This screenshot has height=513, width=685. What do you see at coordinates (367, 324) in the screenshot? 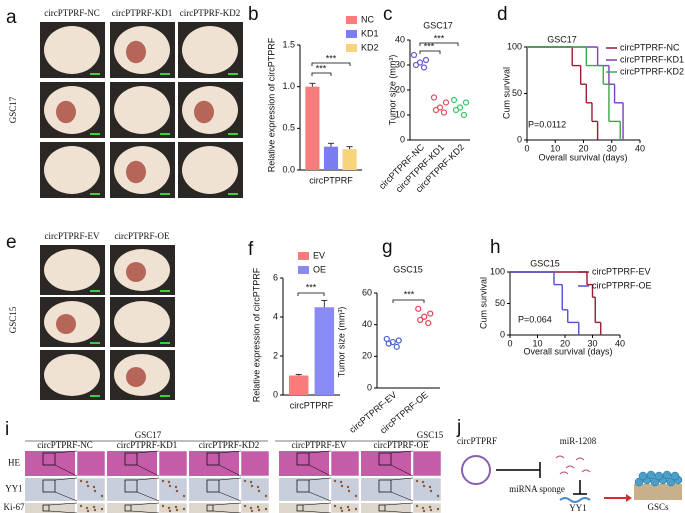
I see `y-tick-label: 40` at bounding box center [367, 324].